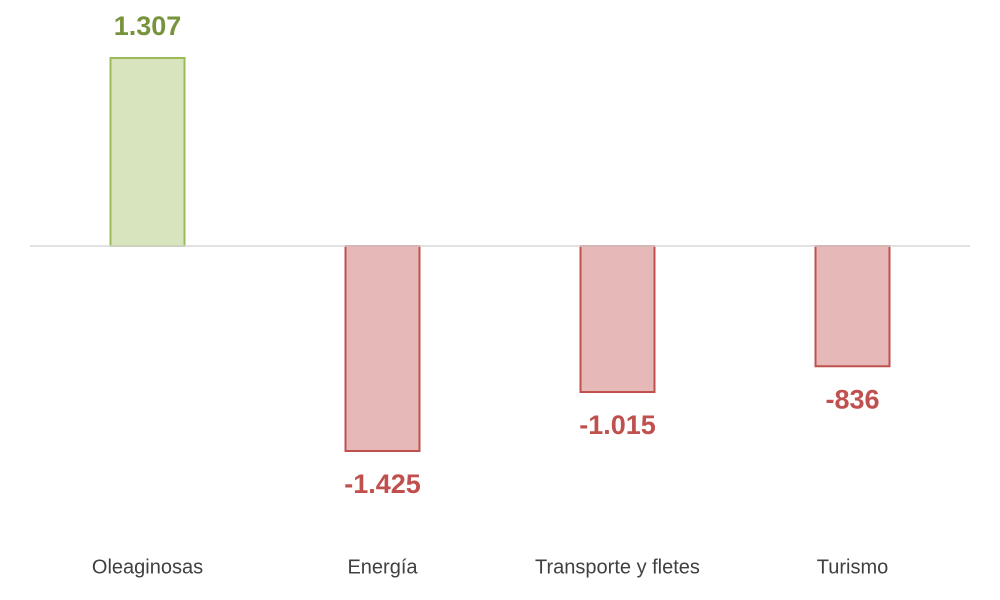 The height and width of the screenshot is (600, 1000). Describe the element at coordinates (147, 567) in the screenshot. I see `x-tick-label: Oleaginosas` at that location.